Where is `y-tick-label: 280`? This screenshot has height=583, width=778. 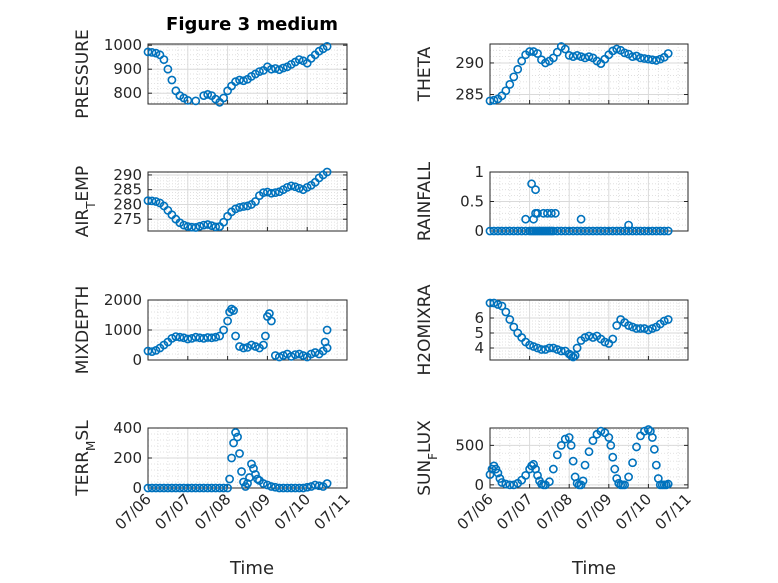 y-tick-label: 280 is located at coordinates (127, 204).